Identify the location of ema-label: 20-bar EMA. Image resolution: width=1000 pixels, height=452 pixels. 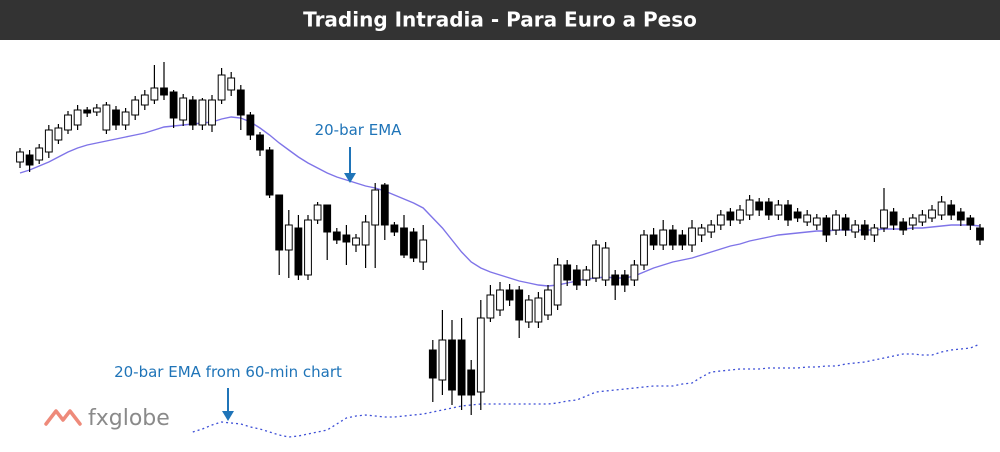
(359, 130).